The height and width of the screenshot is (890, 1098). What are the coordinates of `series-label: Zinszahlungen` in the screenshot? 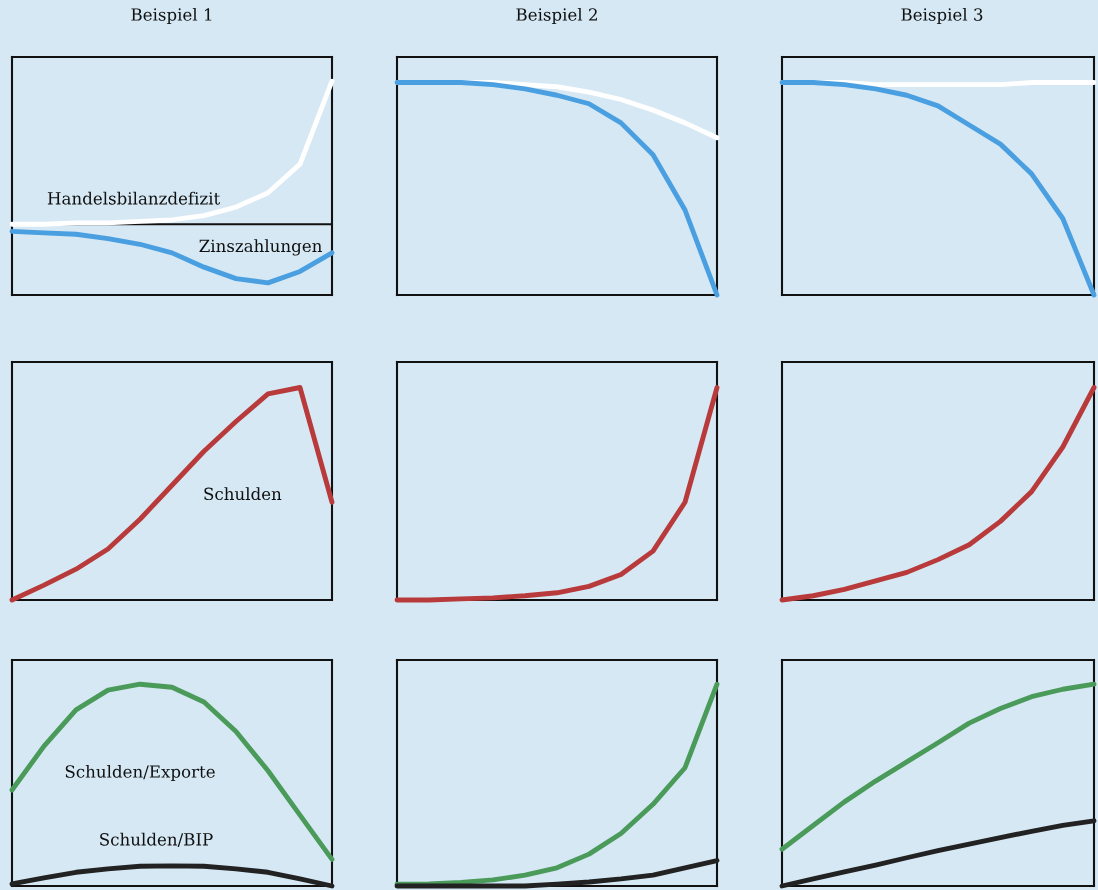 It's located at (260, 247).